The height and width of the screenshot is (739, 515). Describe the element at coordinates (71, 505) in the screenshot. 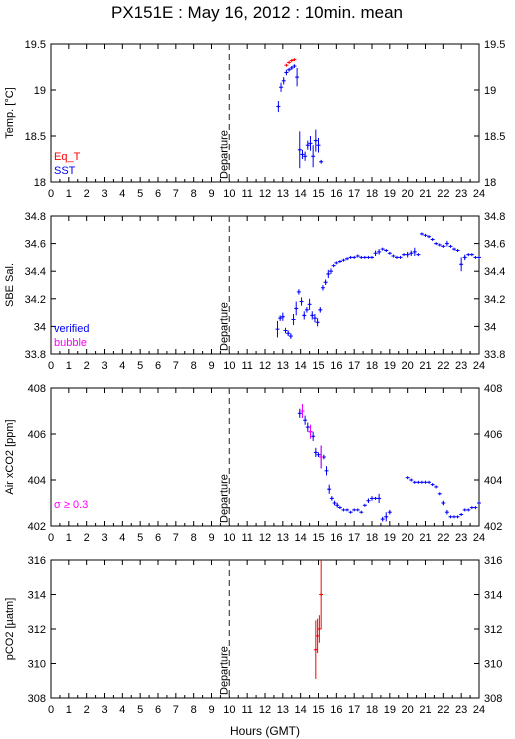

I see `legend-entry: σ ≥ 0.3` at that location.